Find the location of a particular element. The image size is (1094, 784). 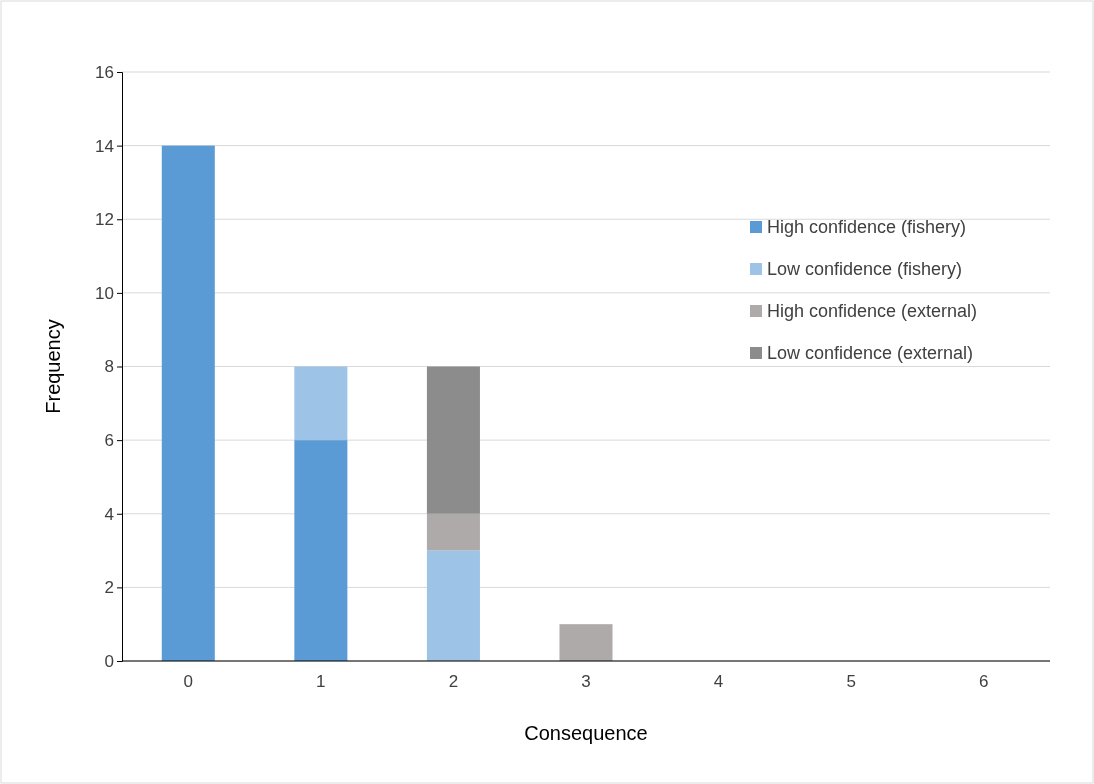

x-tick-label: 2 is located at coordinates (453, 682).